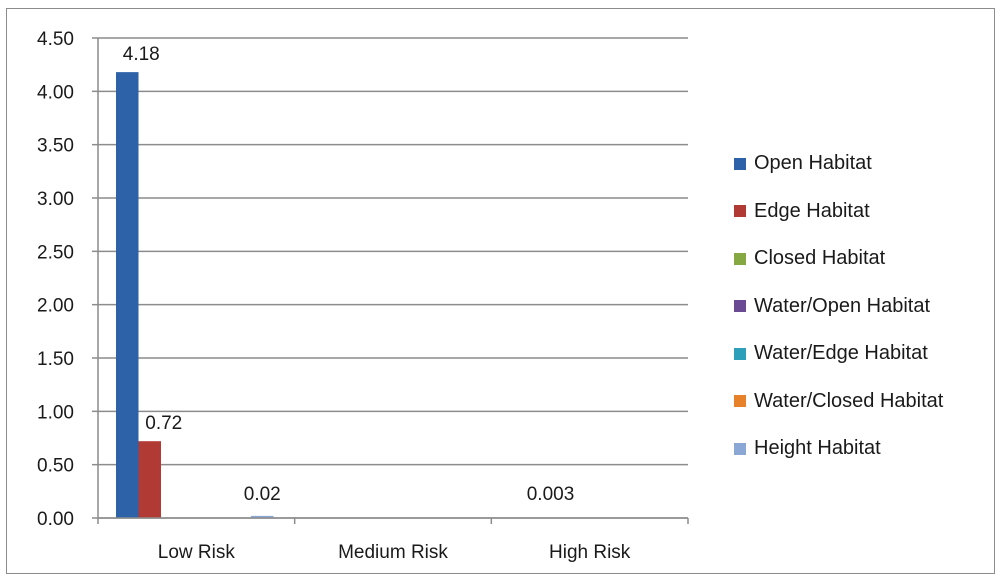 Image resolution: width=1003 pixels, height=581 pixels. I want to click on y-tick-label: 2.00, so click(55, 306).